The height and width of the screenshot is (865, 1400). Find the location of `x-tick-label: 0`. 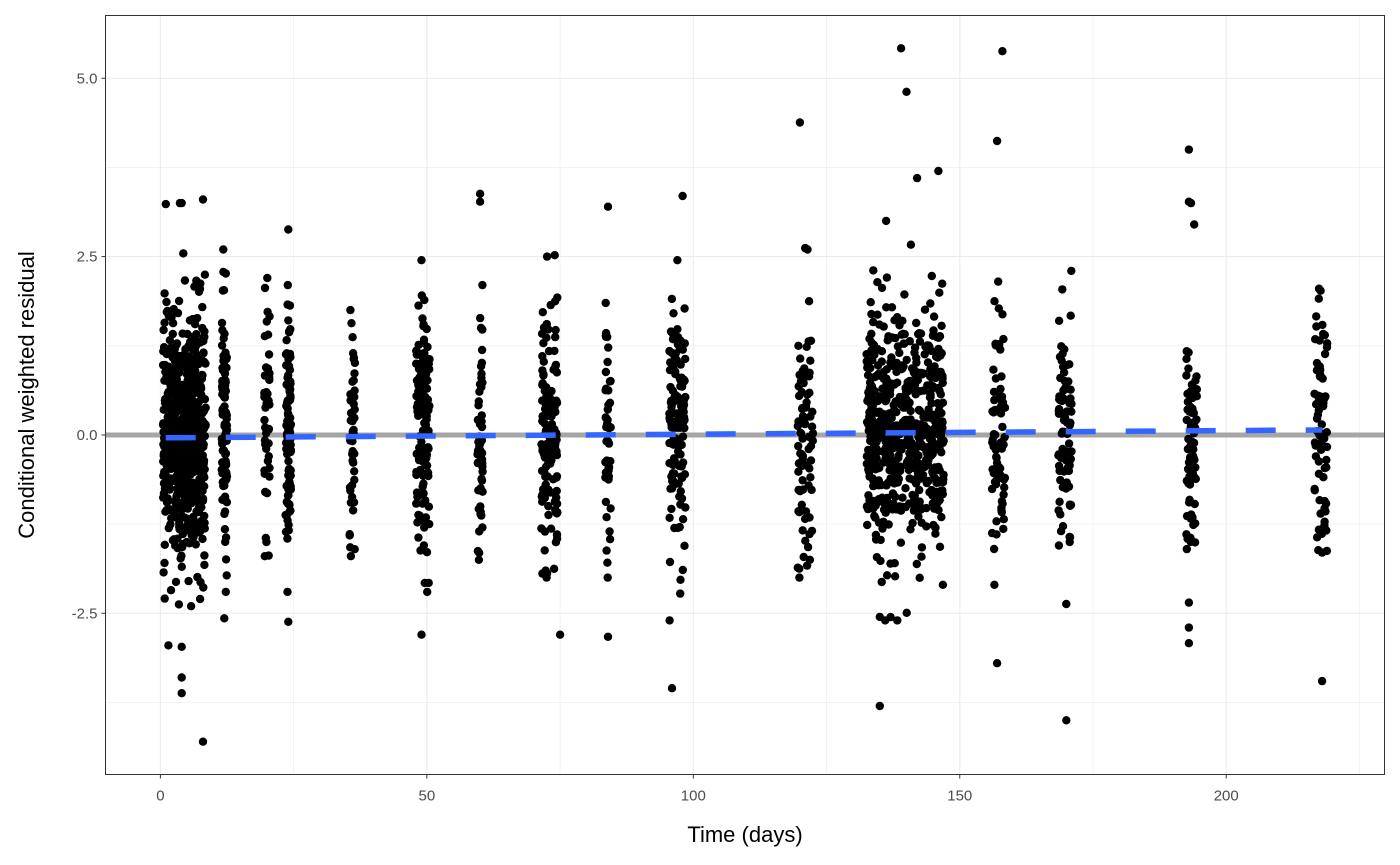

x-tick-label: 0 is located at coordinates (160, 796).